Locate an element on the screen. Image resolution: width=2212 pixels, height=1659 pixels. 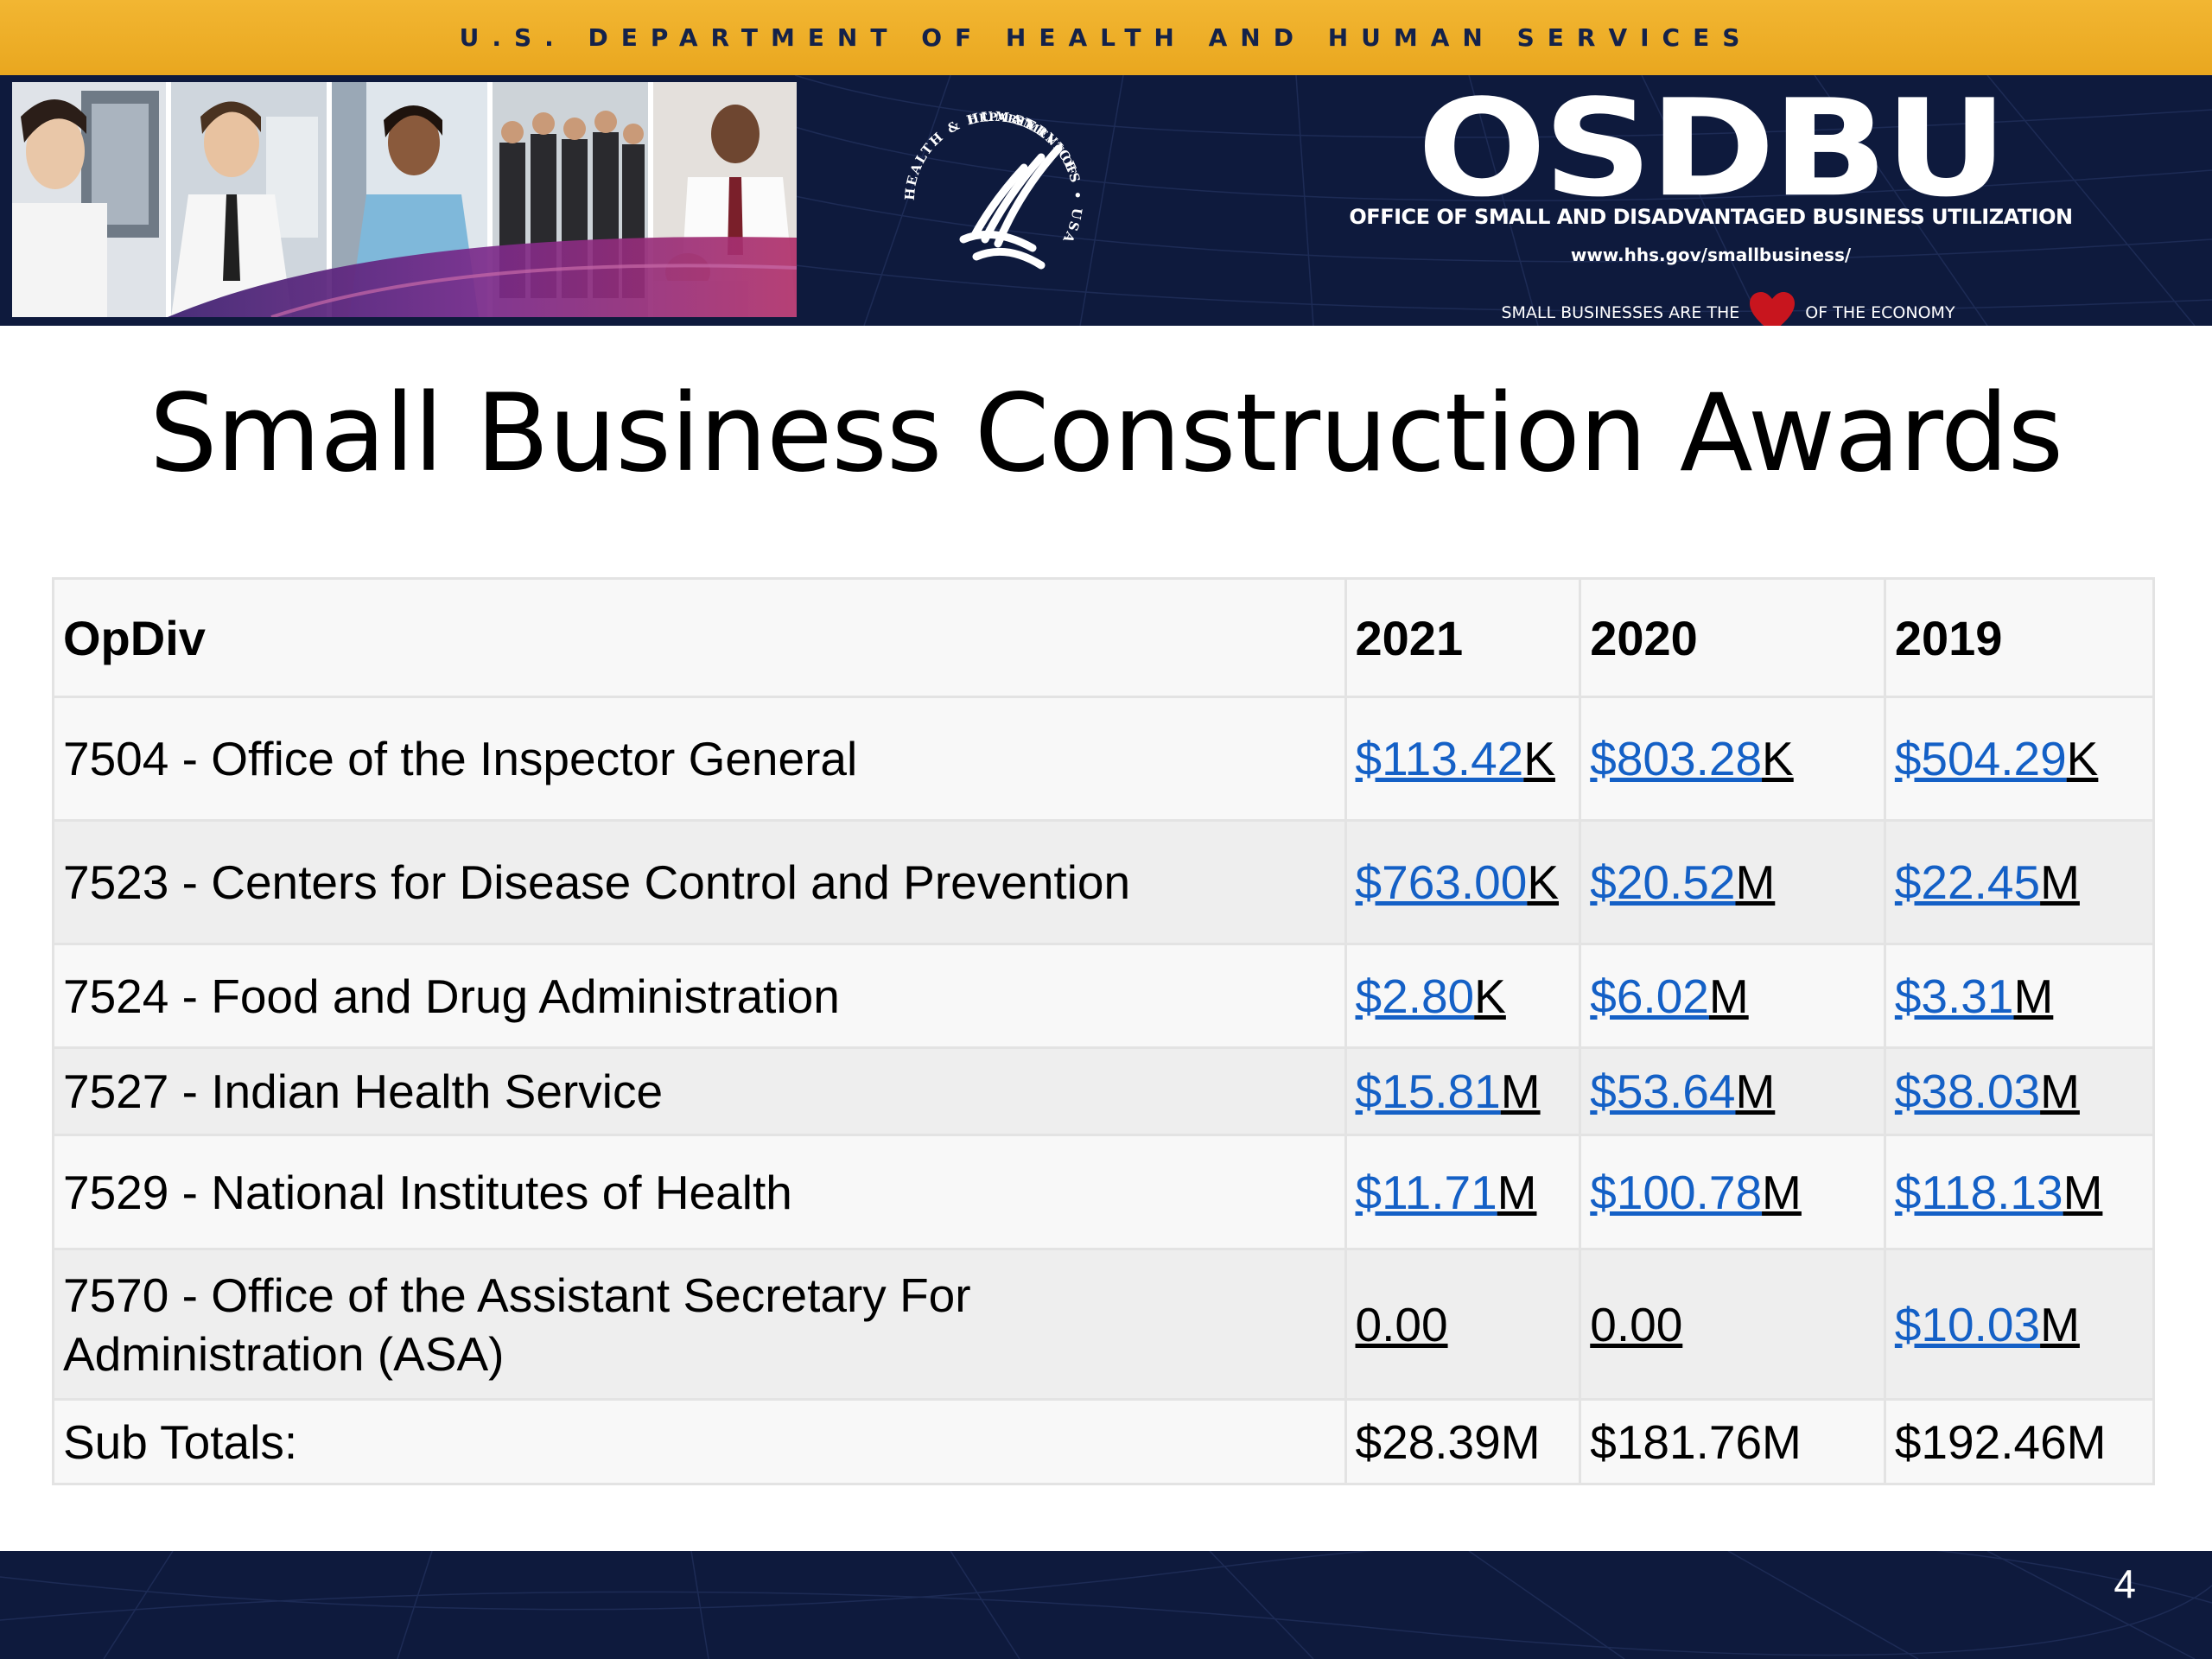
award-link: $6.02 is located at coordinates (1649, 996).